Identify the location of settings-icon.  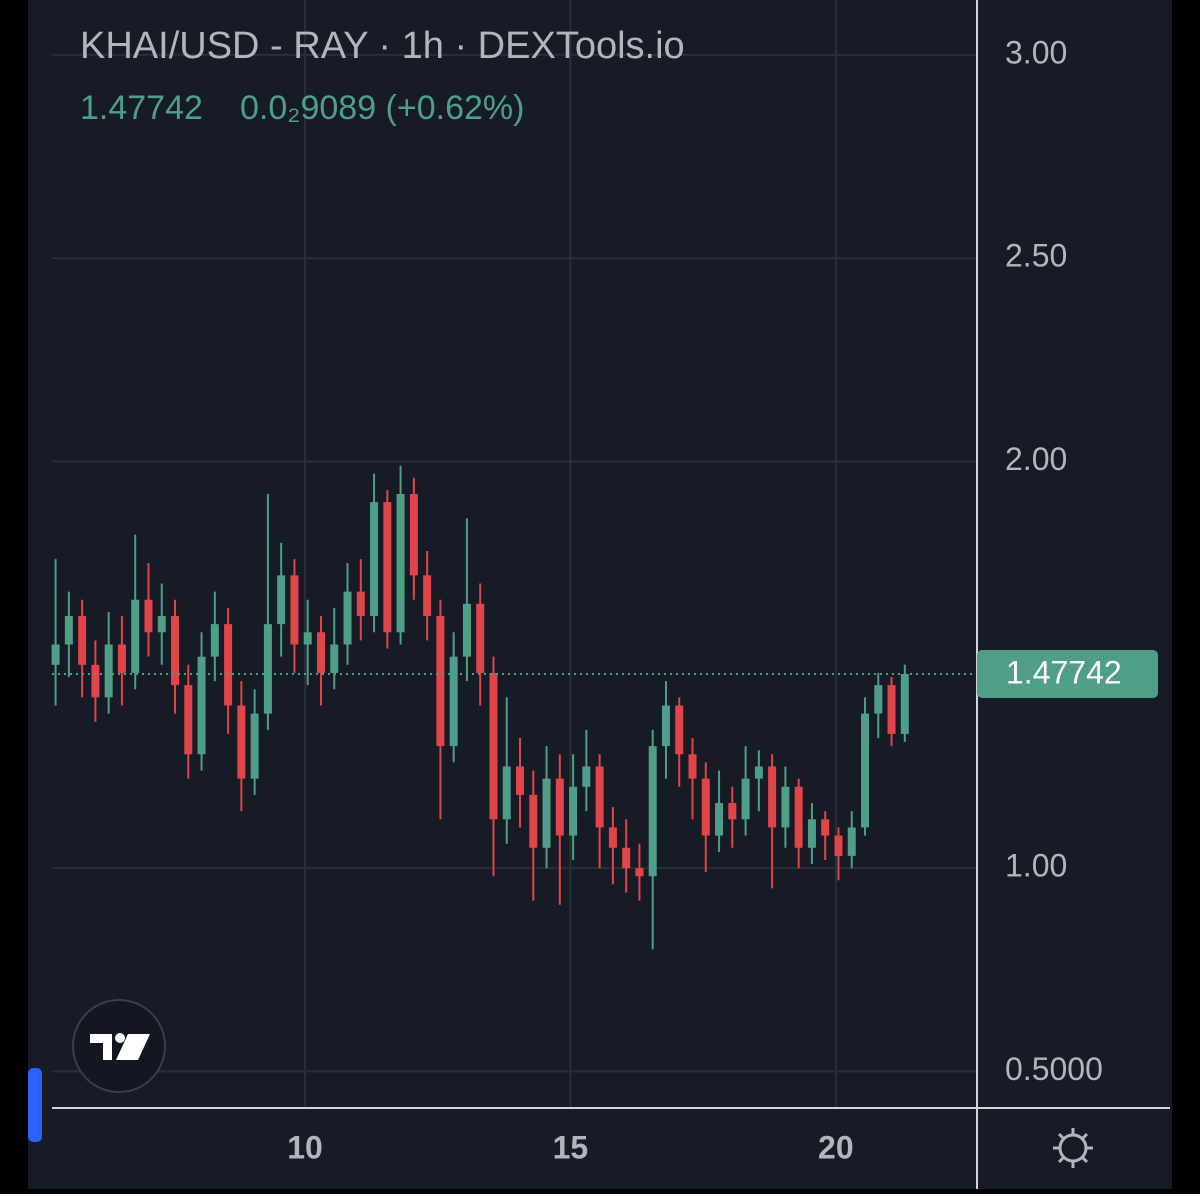
(1073, 1148).